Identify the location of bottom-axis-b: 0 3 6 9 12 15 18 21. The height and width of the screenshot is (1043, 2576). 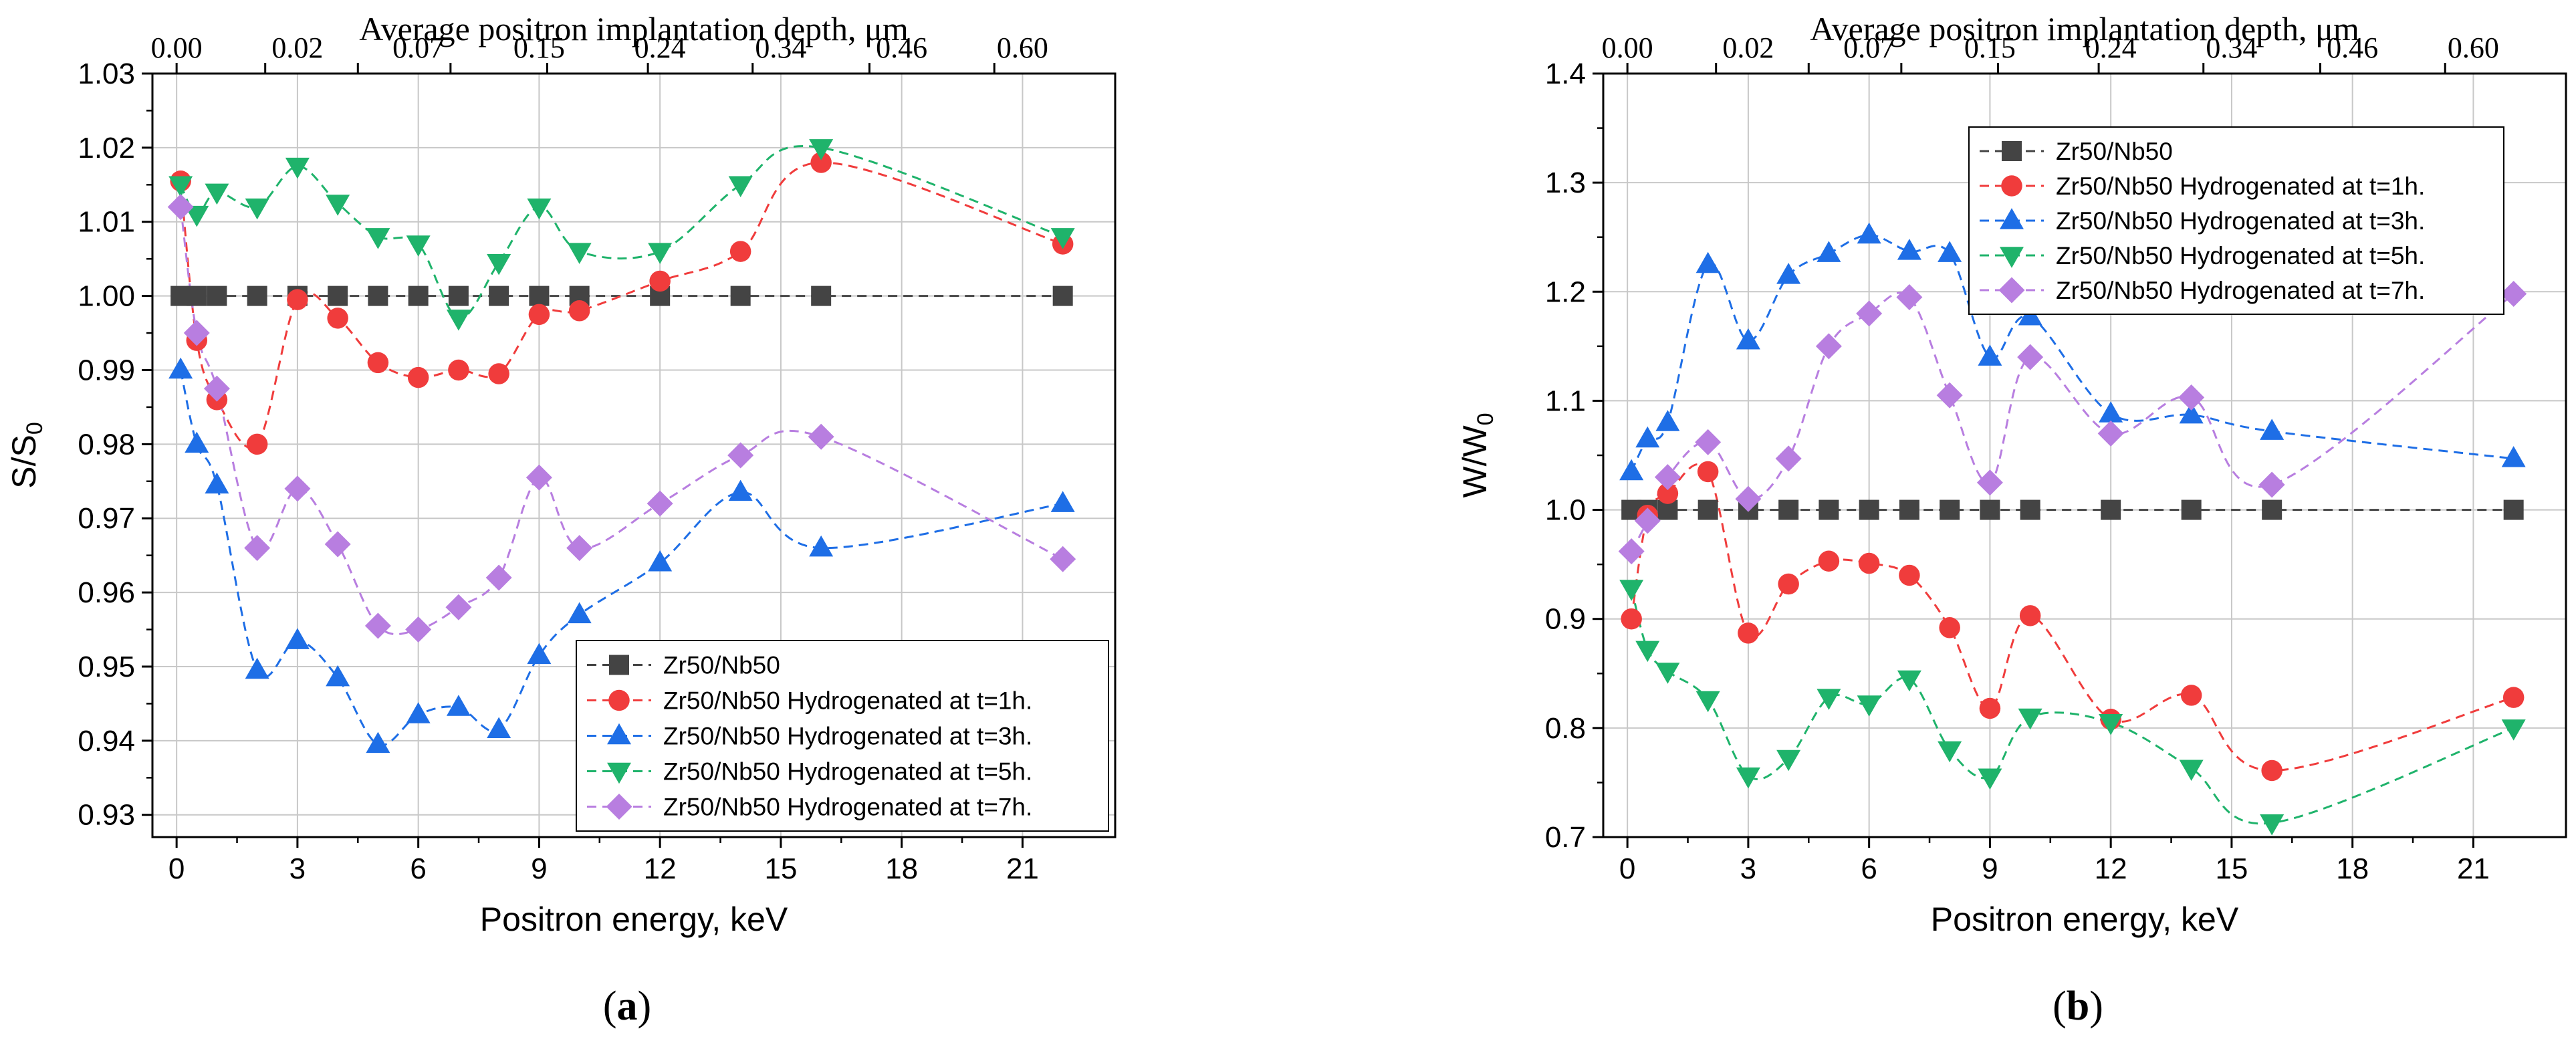
(2054, 861).